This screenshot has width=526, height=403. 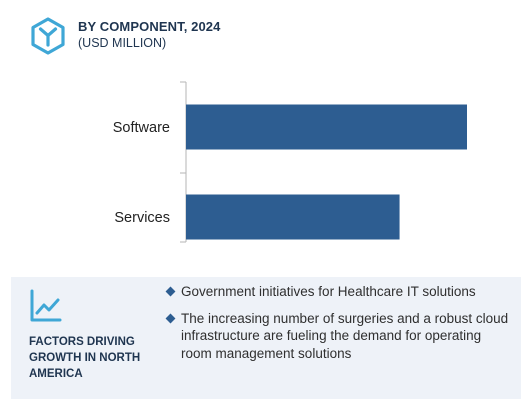 I want to click on y-axis, so click(x=183, y=162).